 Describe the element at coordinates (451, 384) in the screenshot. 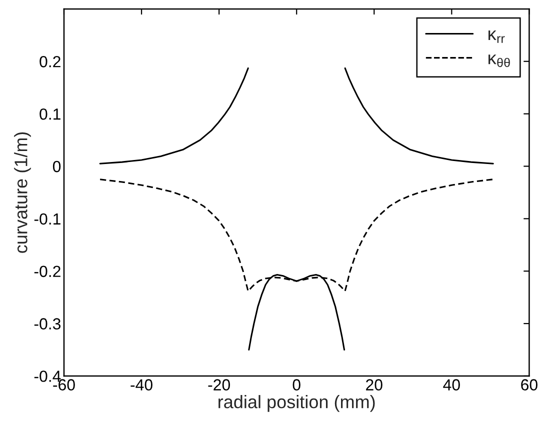

I see `x-tick-label: 40` at that location.